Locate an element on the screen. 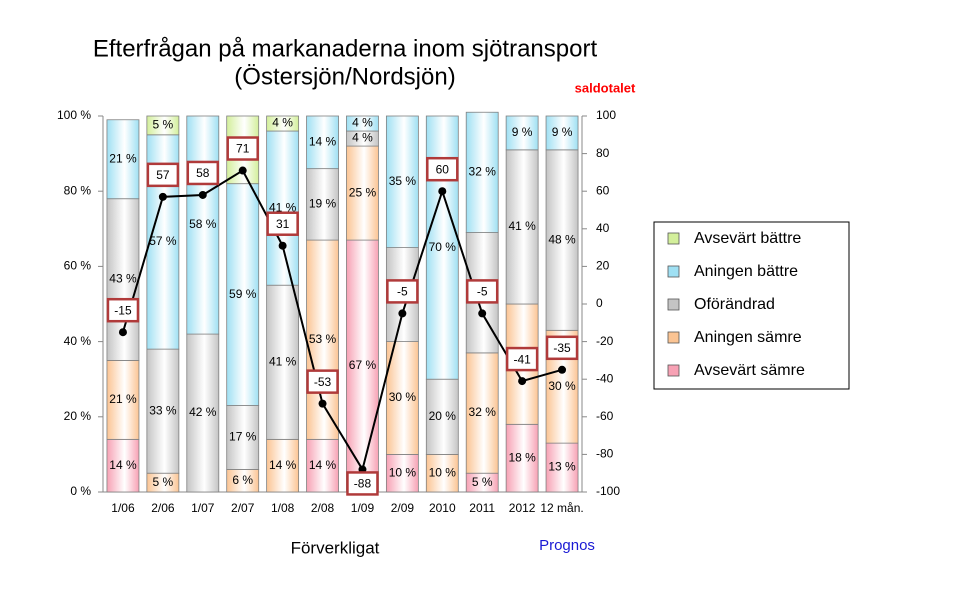  y2-tick-label: 40 is located at coordinates (603, 228).